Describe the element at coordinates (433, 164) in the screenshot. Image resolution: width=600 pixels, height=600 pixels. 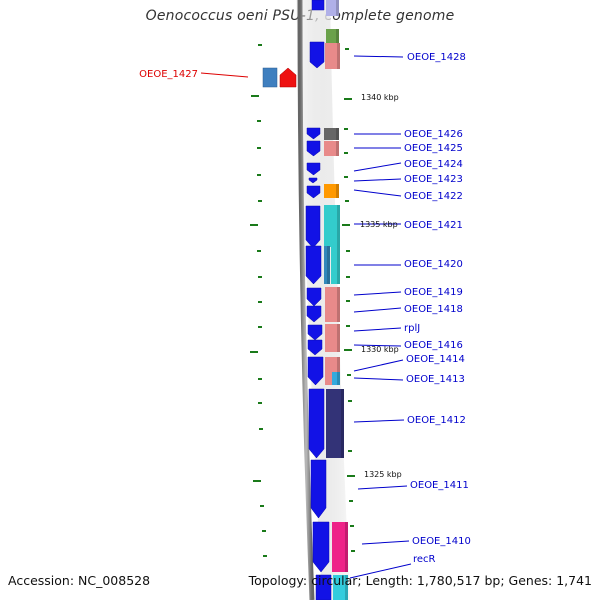
I see `gene-label: OEOE_1424` at that location.